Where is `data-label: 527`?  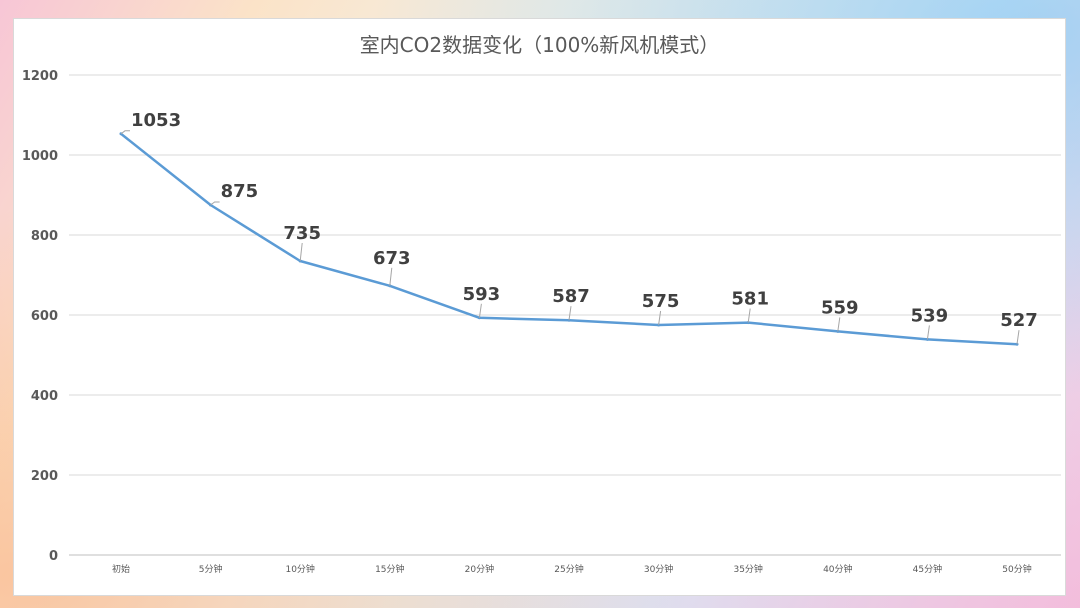
data-label: 527 is located at coordinates (1019, 320).